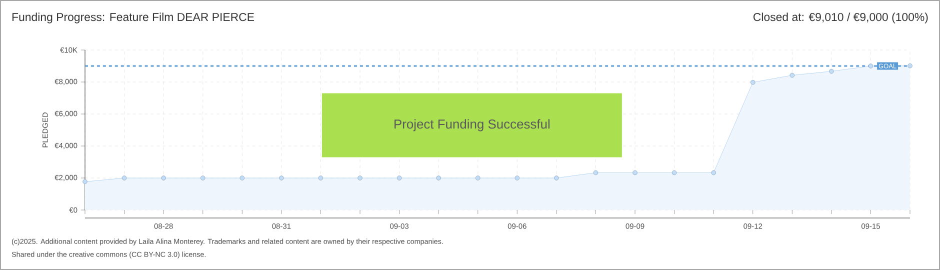 The image size is (940, 270). Describe the element at coordinates (840, 18) in the screenshot. I see `chart-subtitle: Closed at: €9,010 / €9,000 (100%)` at that location.